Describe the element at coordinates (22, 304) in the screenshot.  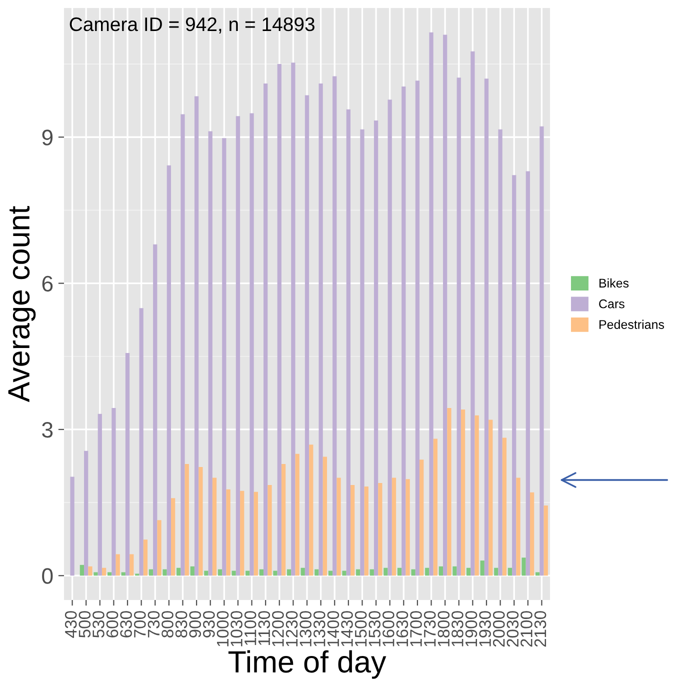
I see `y-axis-title: Average count` at that location.